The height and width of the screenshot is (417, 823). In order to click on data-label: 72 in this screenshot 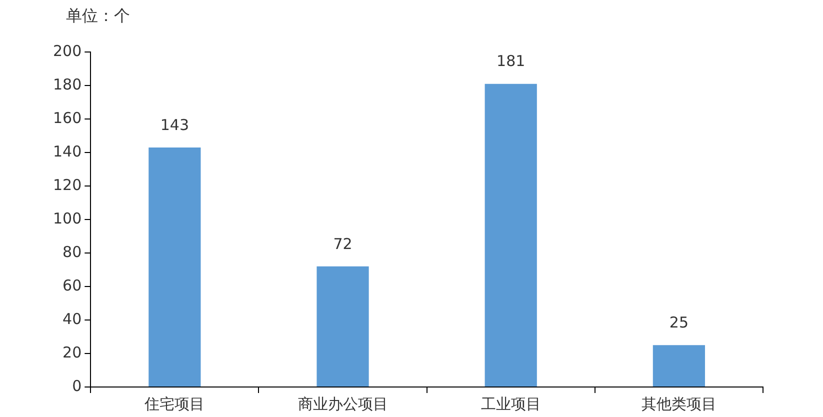, I will do `click(342, 243)`.